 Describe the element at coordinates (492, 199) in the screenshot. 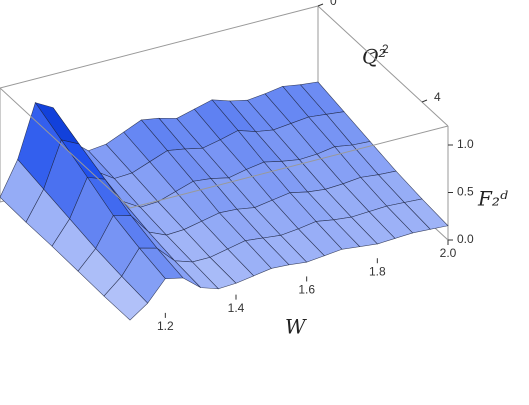

I see `z-axis-label: F₂ᵈ` at that location.